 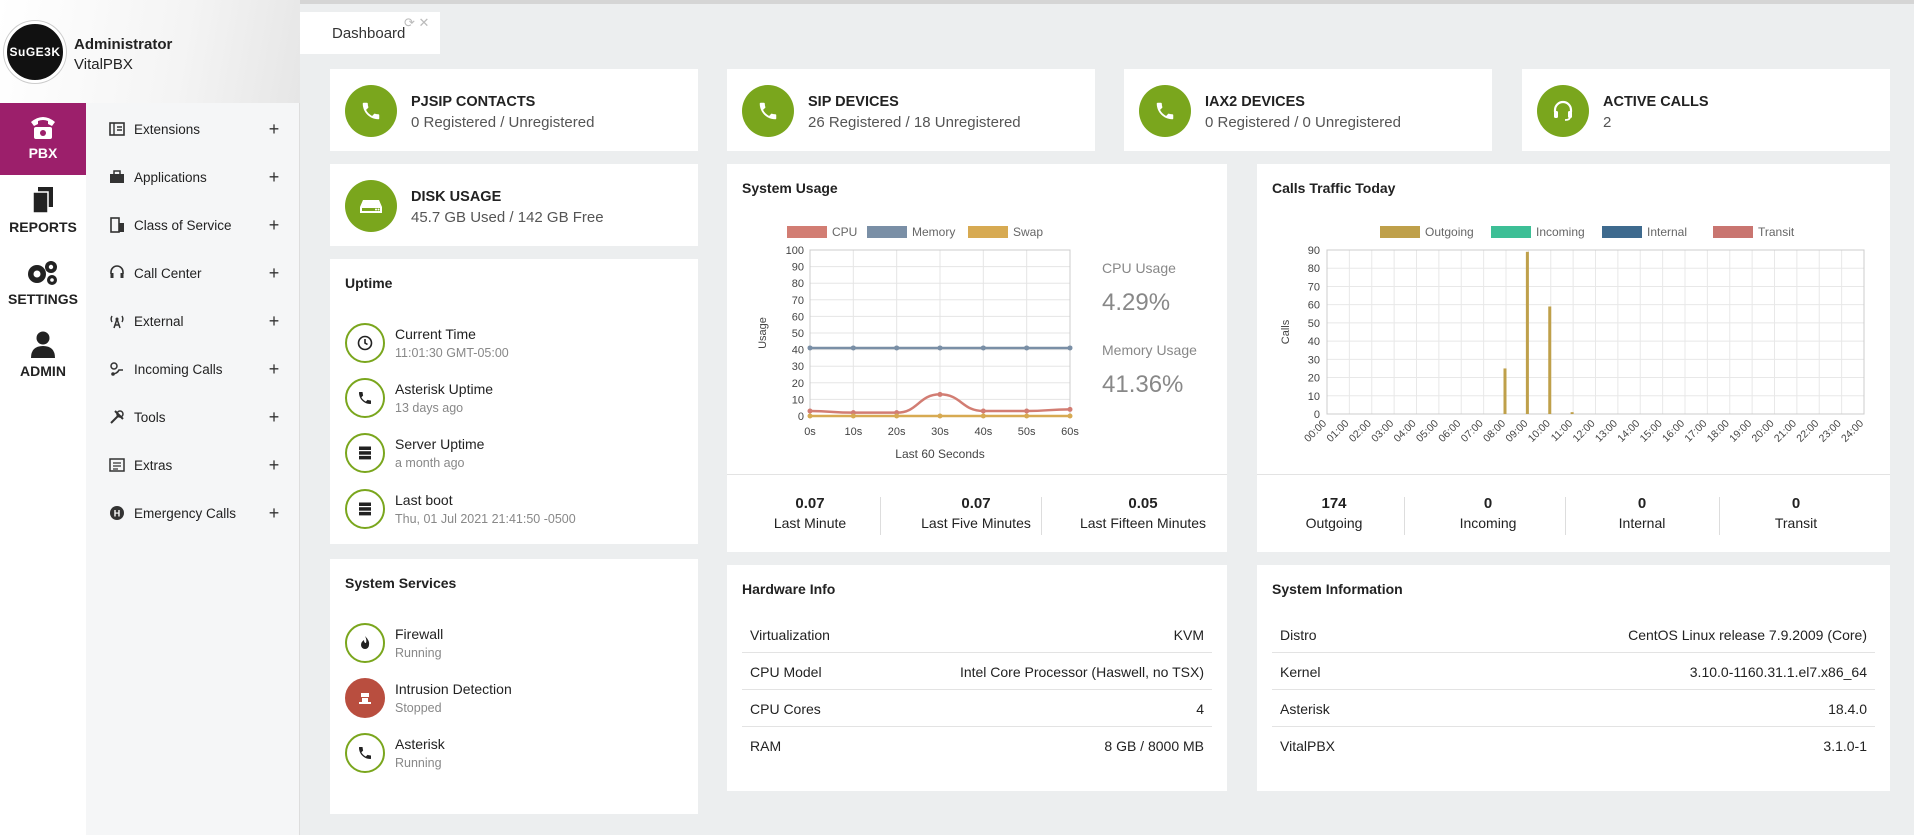 What do you see at coordinates (43, 211) in the screenshot?
I see `rail-item-reports: REPORTS` at bounding box center [43, 211].